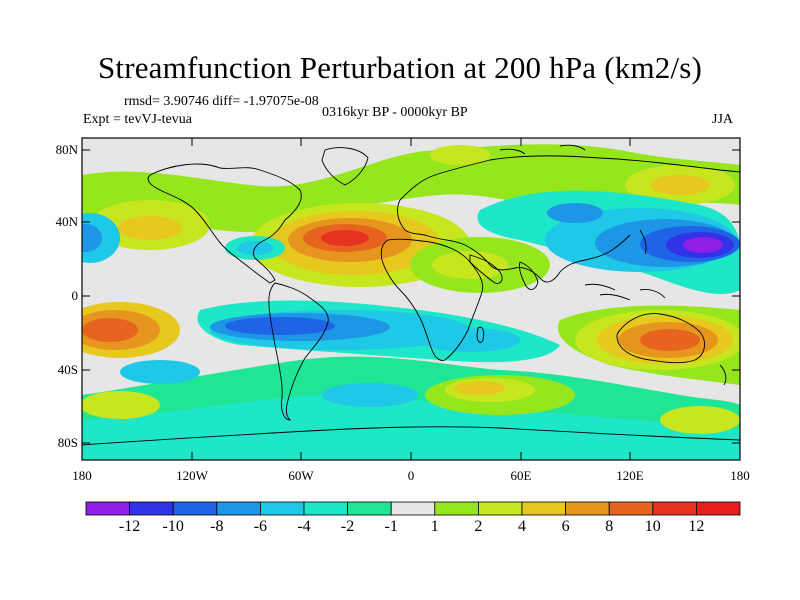 This screenshot has width=800, height=600. What do you see at coordinates (522, 526) in the screenshot?
I see `colorbar-label: 4` at bounding box center [522, 526].